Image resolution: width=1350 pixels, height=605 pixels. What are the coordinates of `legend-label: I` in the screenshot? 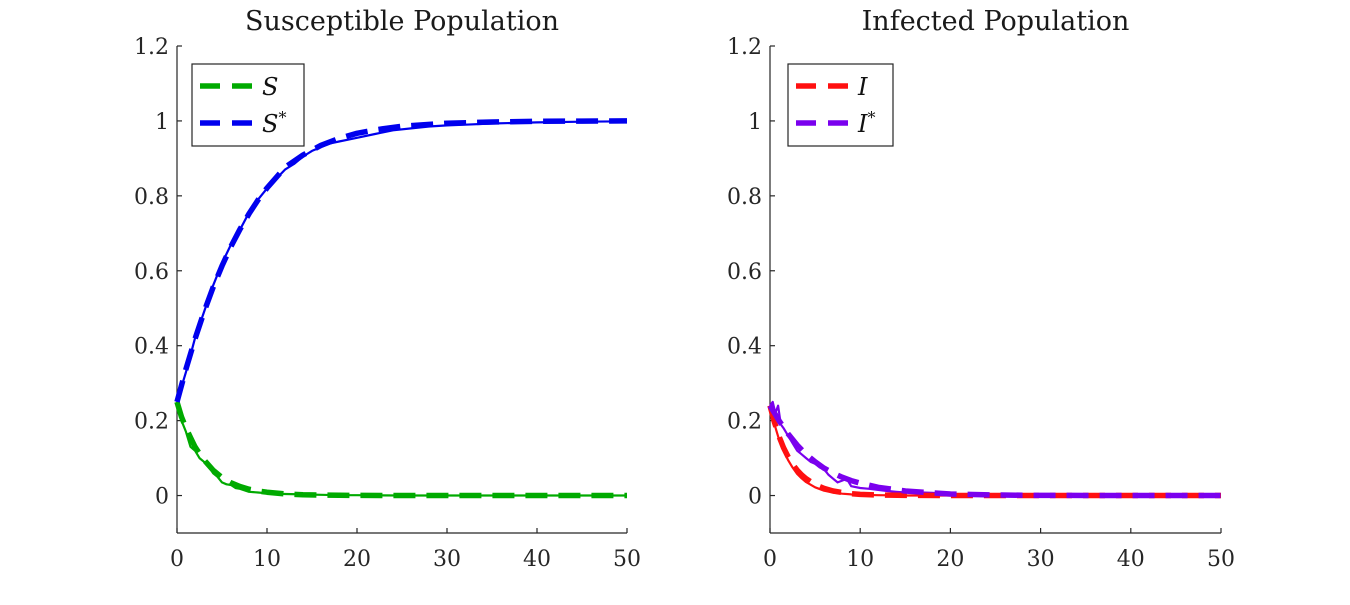 It's located at (862, 87).